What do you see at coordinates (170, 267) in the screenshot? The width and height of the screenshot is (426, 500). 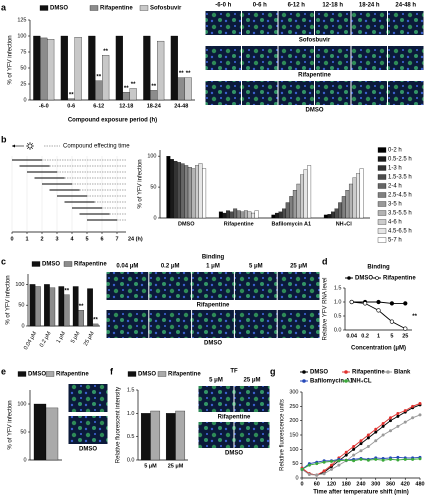 I see `column-label: 0.2 μM` at bounding box center [170, 267].